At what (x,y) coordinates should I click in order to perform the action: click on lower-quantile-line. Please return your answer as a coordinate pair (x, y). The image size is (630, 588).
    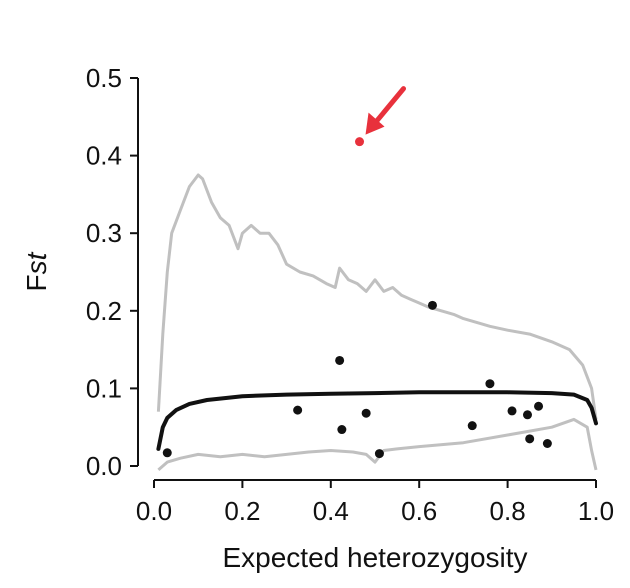
    Looking at the image, I should click on (377, 444).